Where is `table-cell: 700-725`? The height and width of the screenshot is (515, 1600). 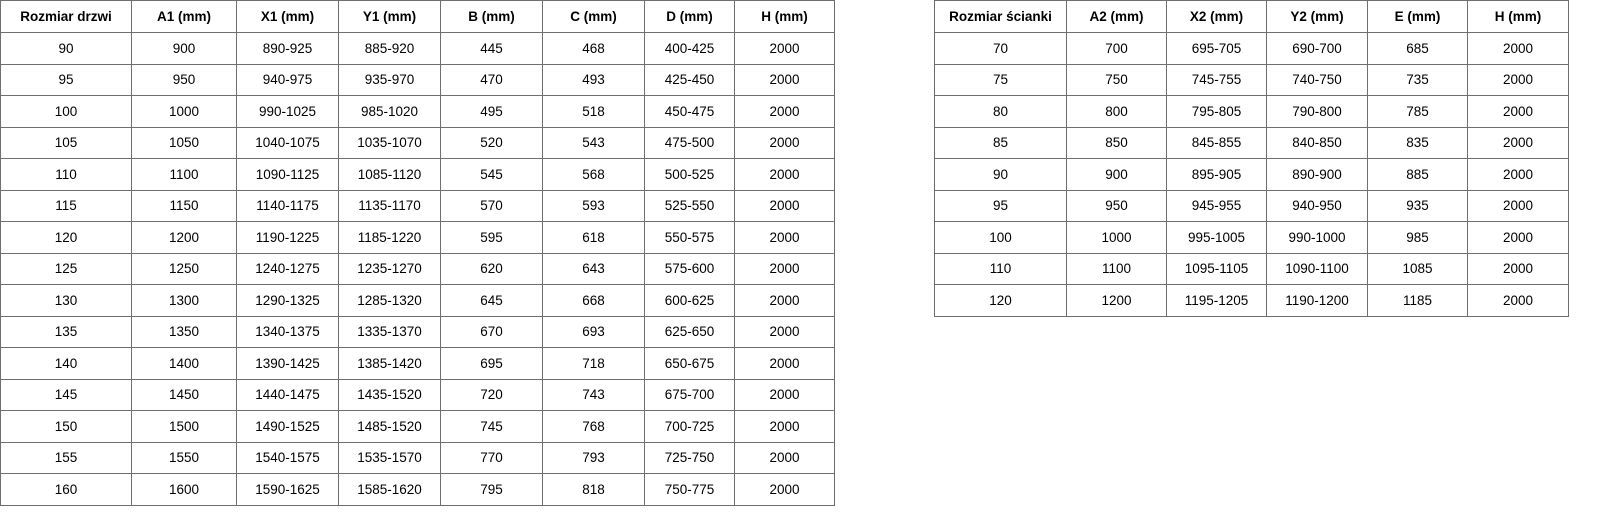
table-cell: 700-725 is located at coordinates (689, 426).